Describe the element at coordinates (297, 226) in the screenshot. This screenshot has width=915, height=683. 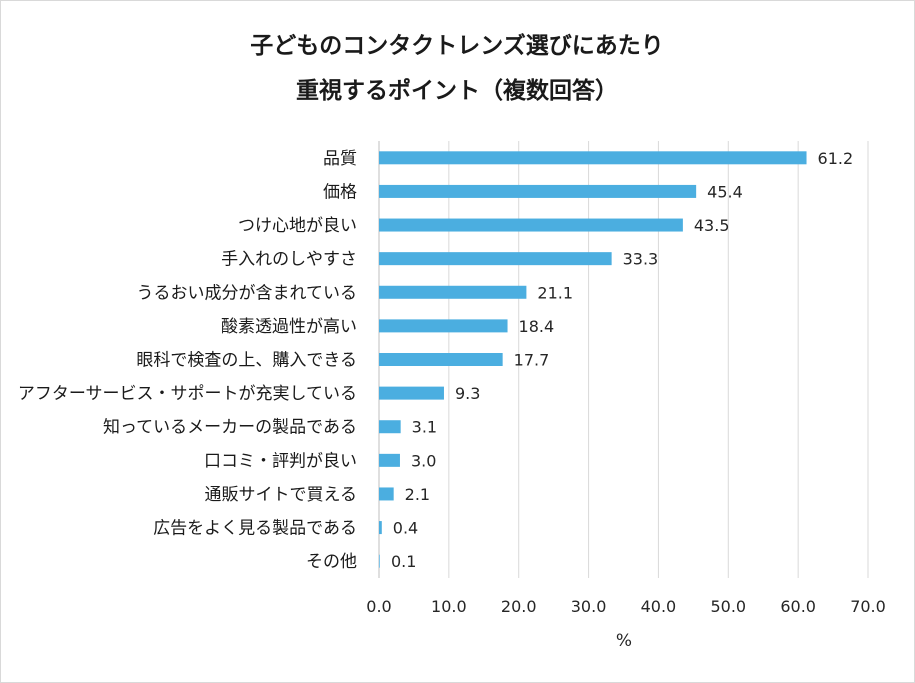
I see `category-label: つけ心地が良い` at that location.